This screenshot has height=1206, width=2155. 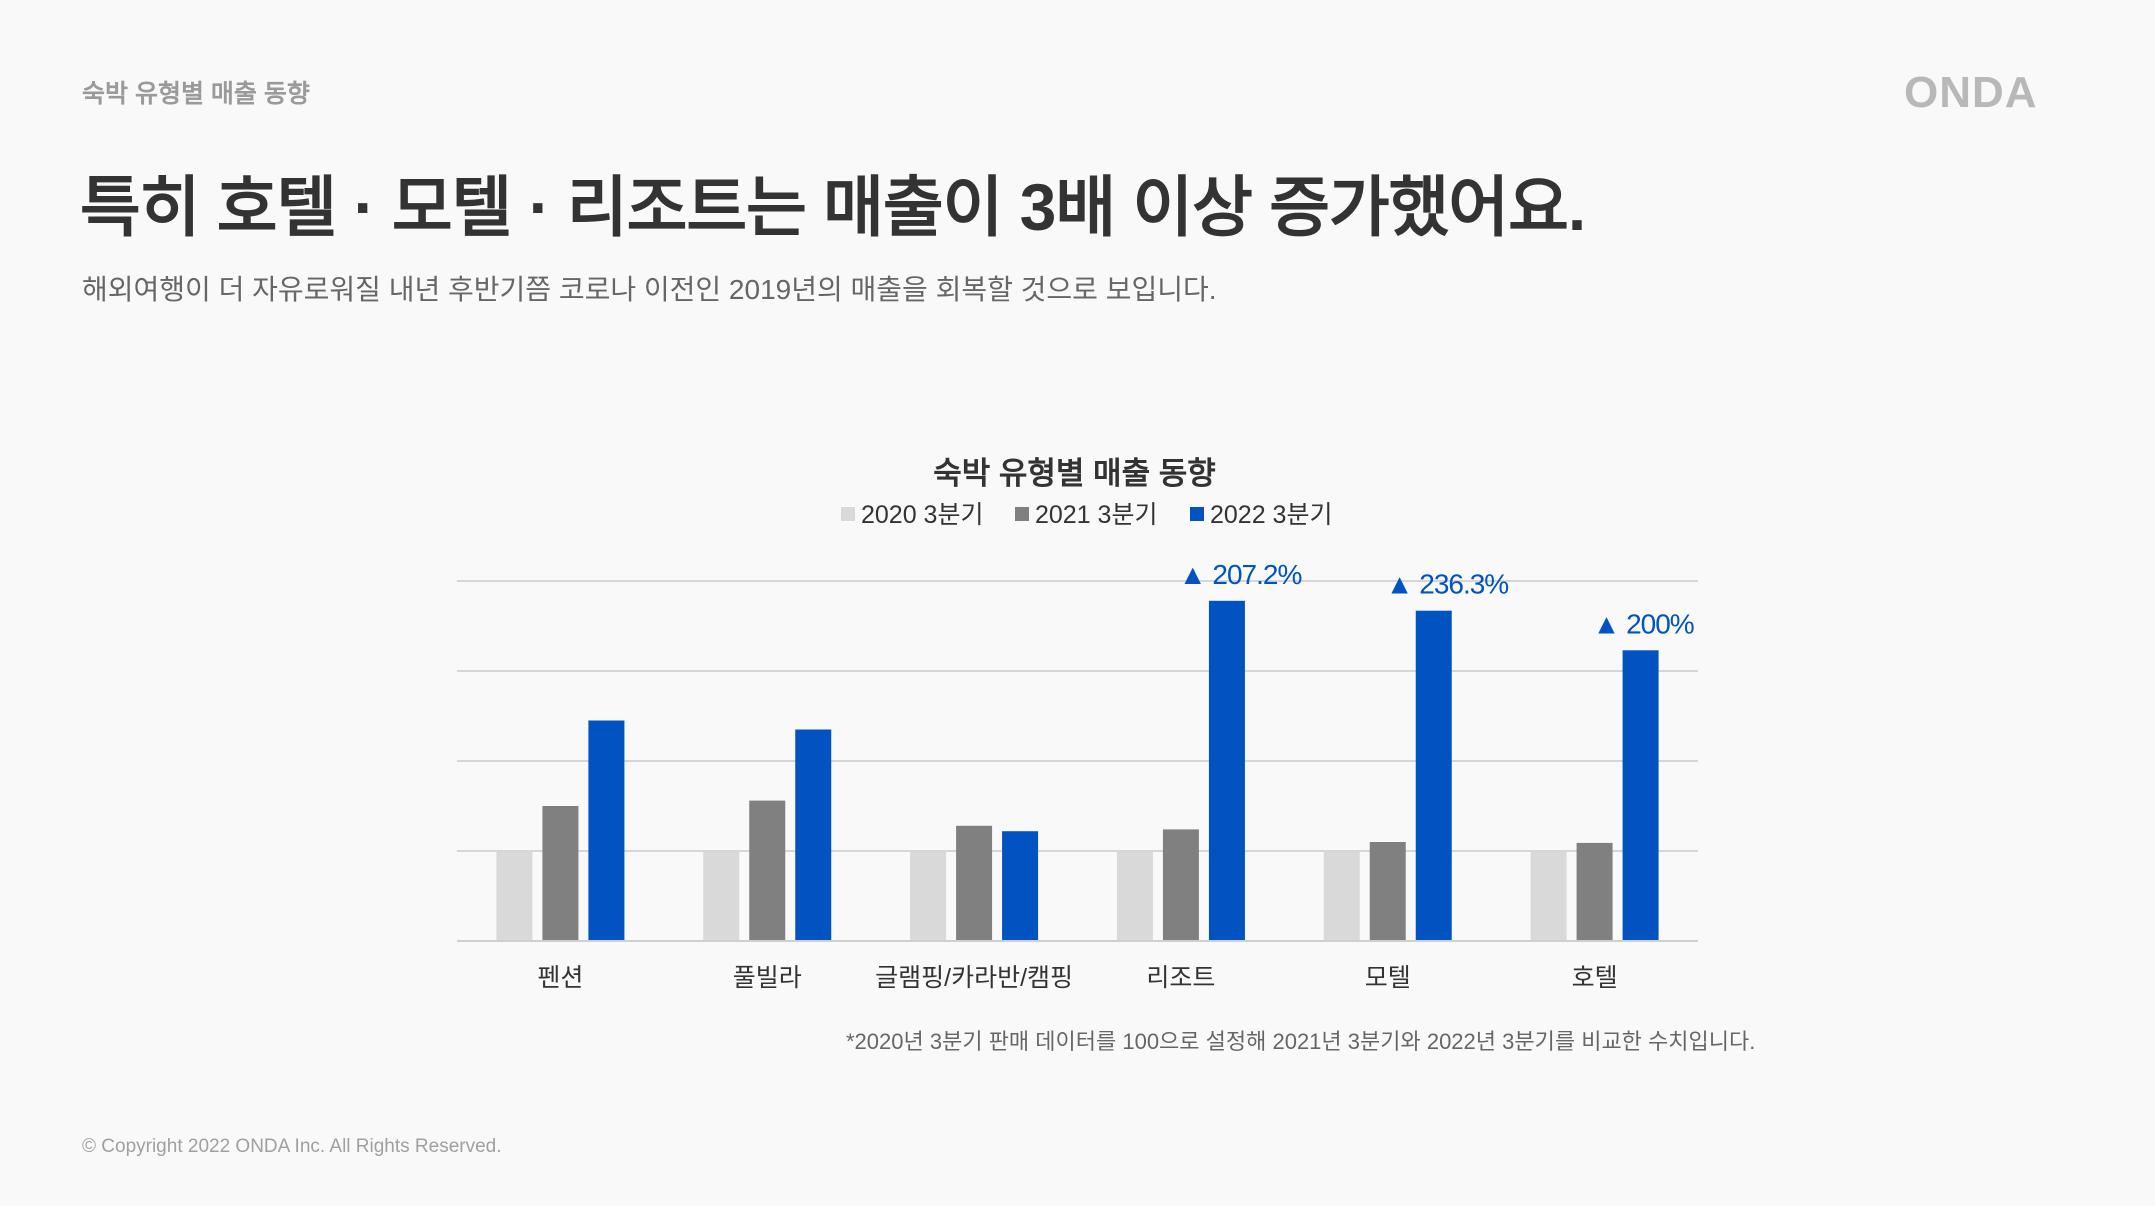 I want to click on chart-title: 숙박 유형별 매출 동향, so click(x=1074, y=473).